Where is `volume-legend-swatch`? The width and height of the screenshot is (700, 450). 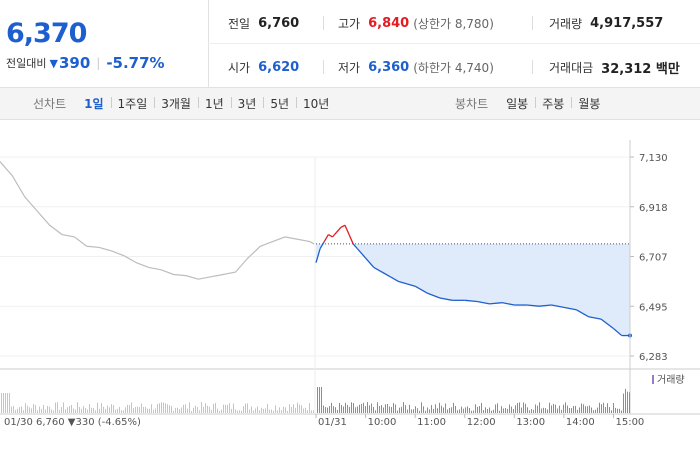 volume-legend-swatch is located at coordinates (653, 379).